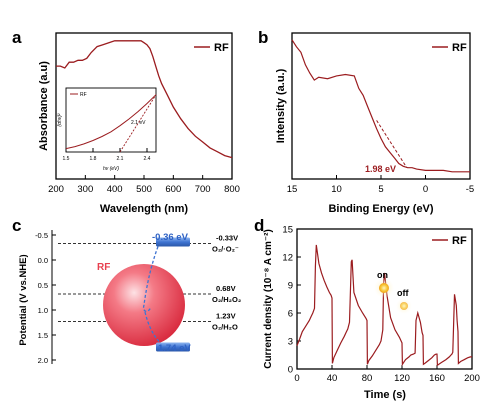 This screenshot has height=416, width=500. I want to click on panel-d-letter: d, so click(259, 225).